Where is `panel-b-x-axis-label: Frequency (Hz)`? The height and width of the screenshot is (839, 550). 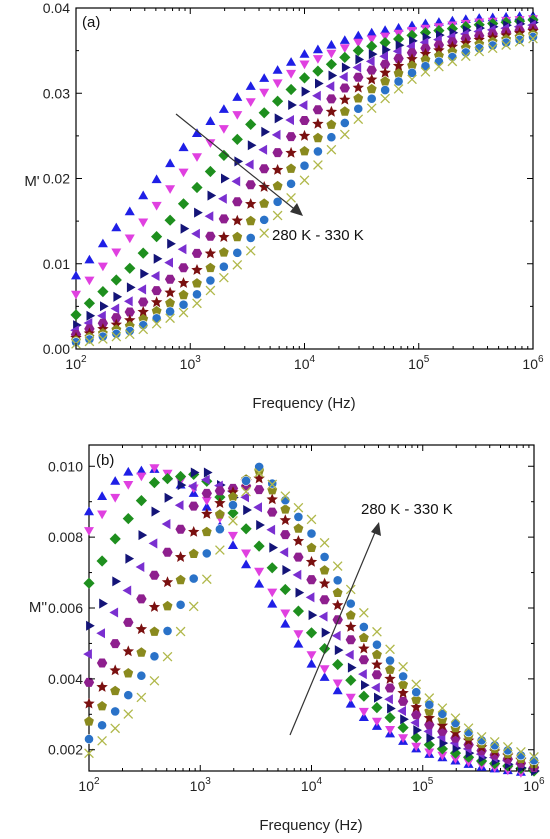
panel-b-x-axis-label: Frequency (Hz) is located at coordinates (310, 825).